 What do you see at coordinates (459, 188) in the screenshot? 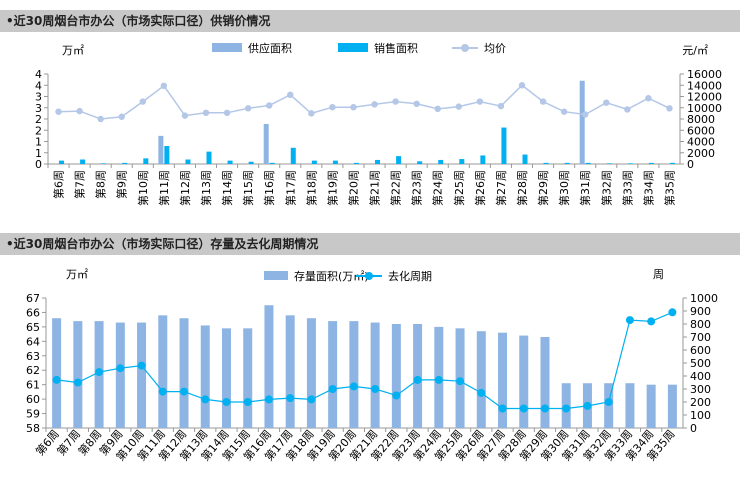
I see `chart1-x-tick-label: 第25周` at bounding box center [459, 188].